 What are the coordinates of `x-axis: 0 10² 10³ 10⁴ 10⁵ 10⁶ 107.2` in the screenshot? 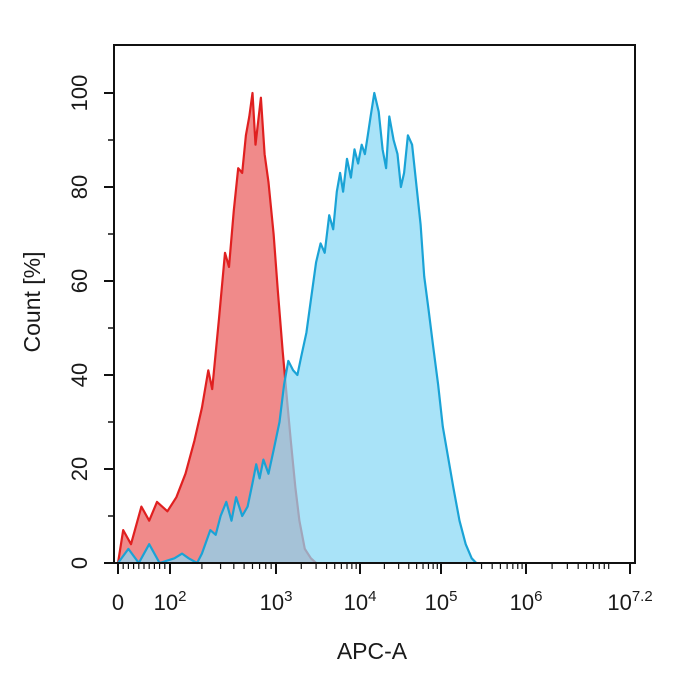 It's located at (382, 589).